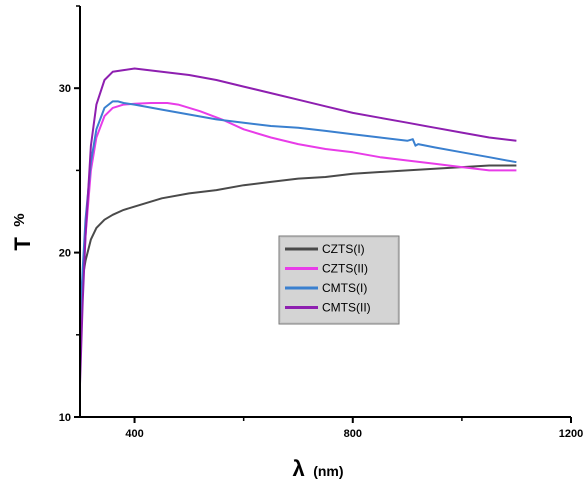 Image resolution: width=587 pixels, height=486 pixels. I want to click on x-tick-label: 1200, so click(571, 434).